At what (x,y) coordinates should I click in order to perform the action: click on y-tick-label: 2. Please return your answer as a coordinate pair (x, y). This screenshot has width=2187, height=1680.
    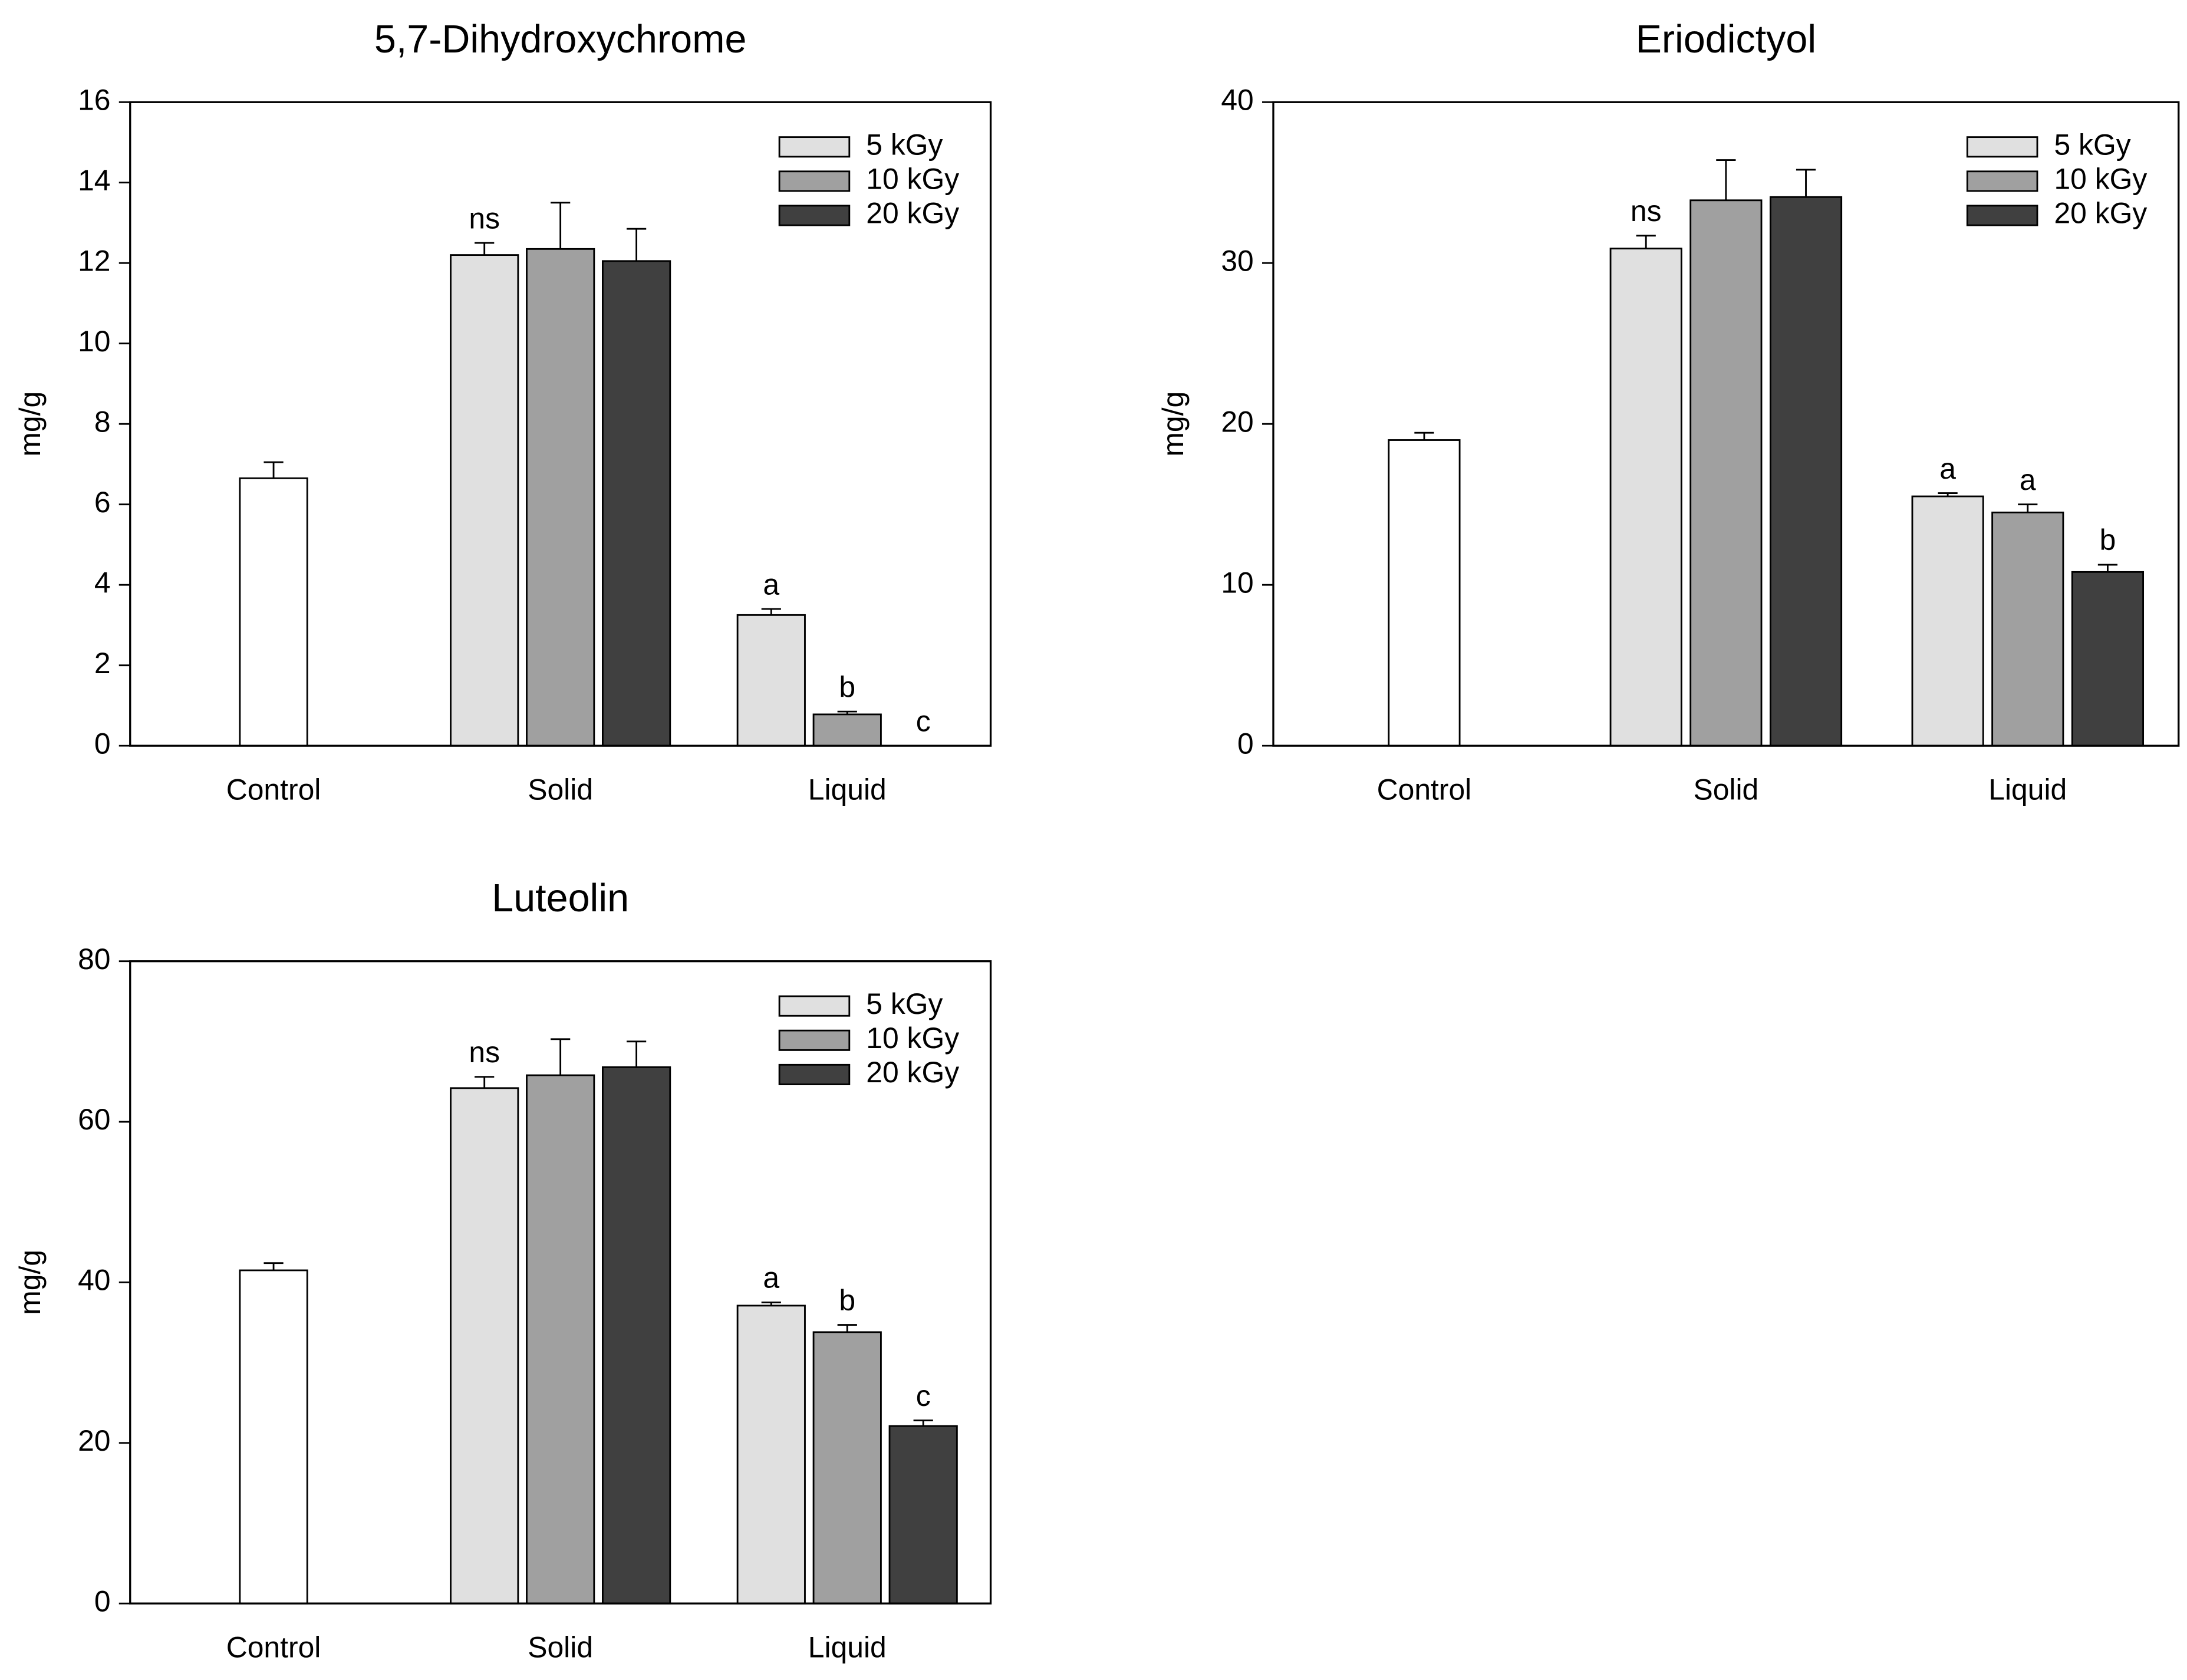
    Looking at the image, I should click on (103, 663).